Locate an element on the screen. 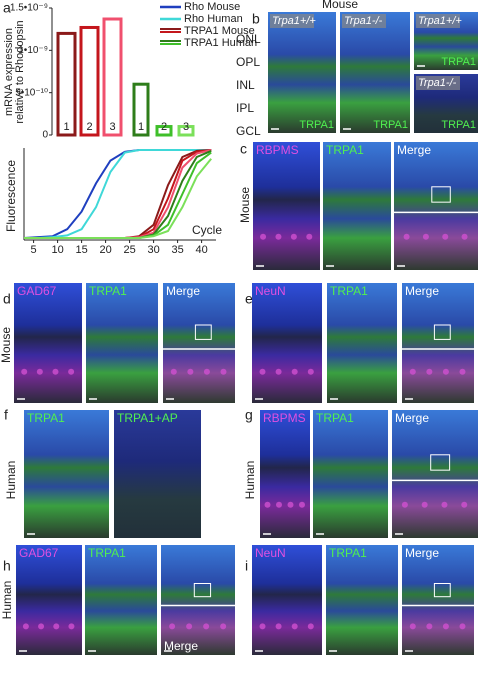 Image resolution: width=478 pixels, height=685 pixels. layer-label: ONL is located at coordinates (248, 39).